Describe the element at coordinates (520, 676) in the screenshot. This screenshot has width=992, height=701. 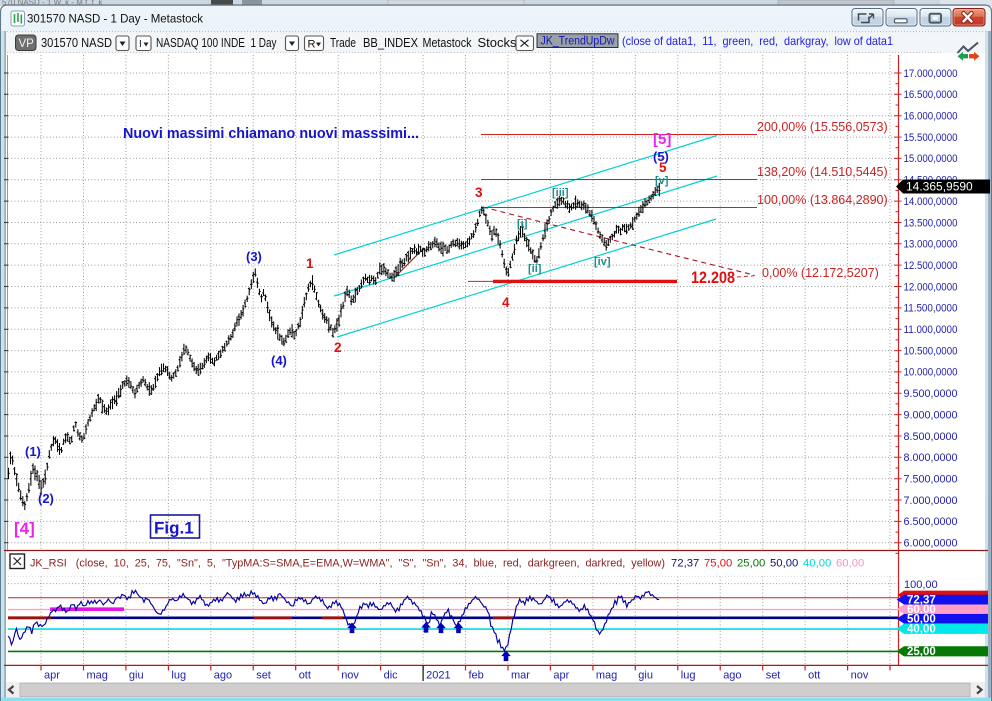
I see `svg-text: mar` at that location.